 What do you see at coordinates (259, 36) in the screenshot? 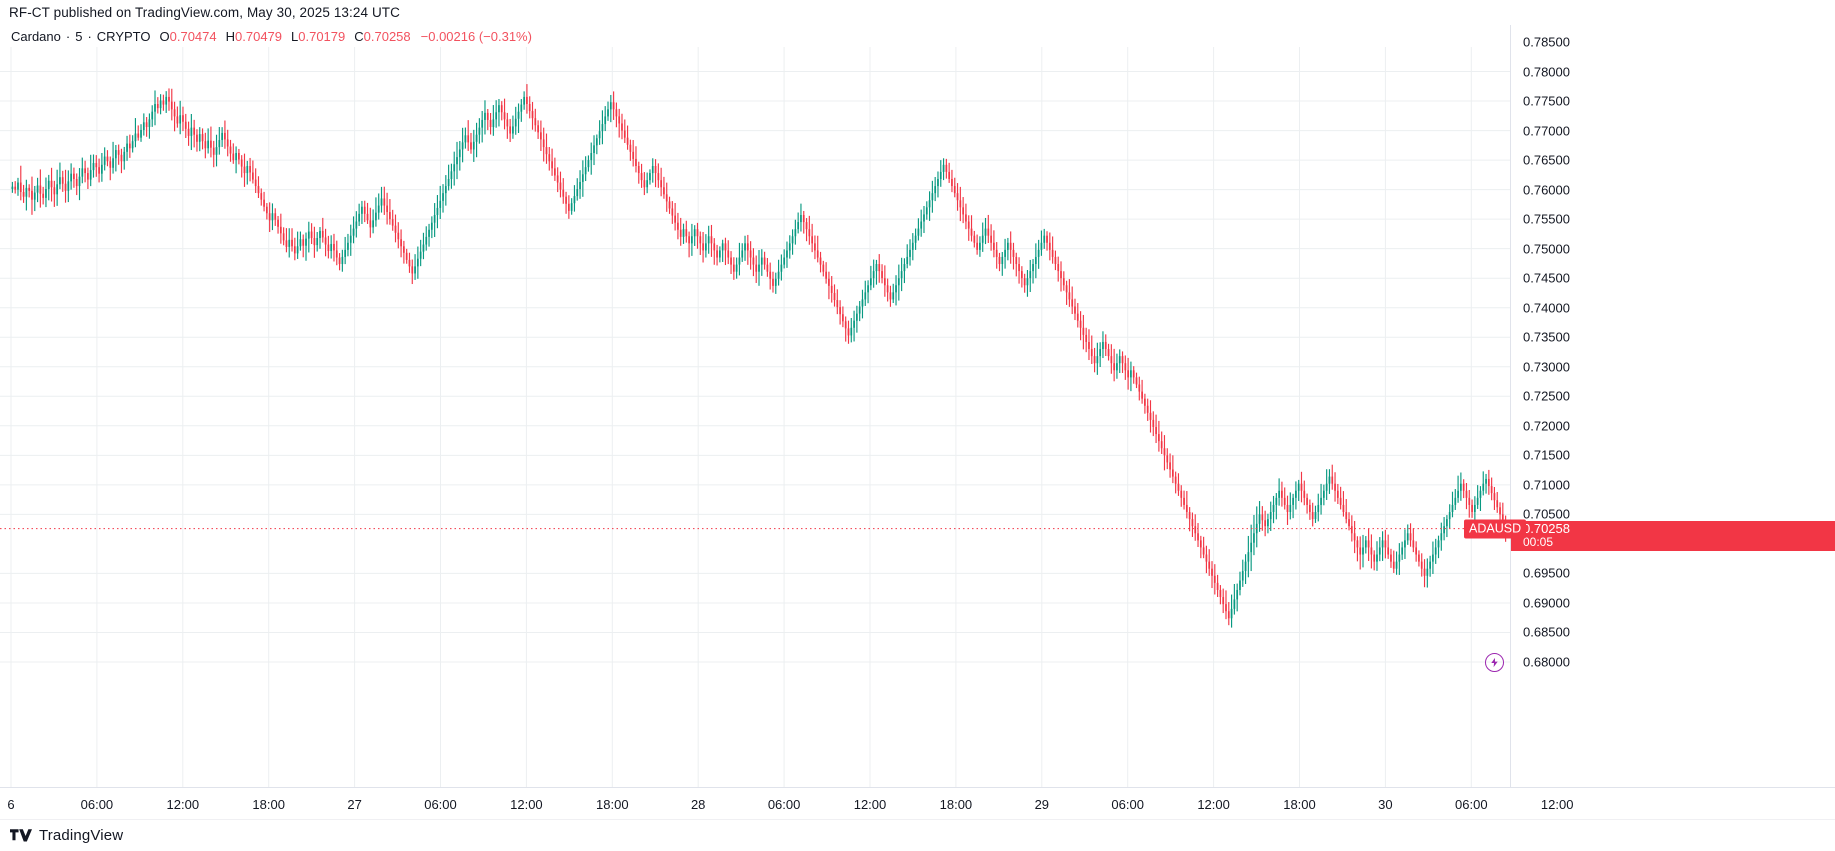
I see `legend-high-value: 0.70479` at bounding box center [259, 36].